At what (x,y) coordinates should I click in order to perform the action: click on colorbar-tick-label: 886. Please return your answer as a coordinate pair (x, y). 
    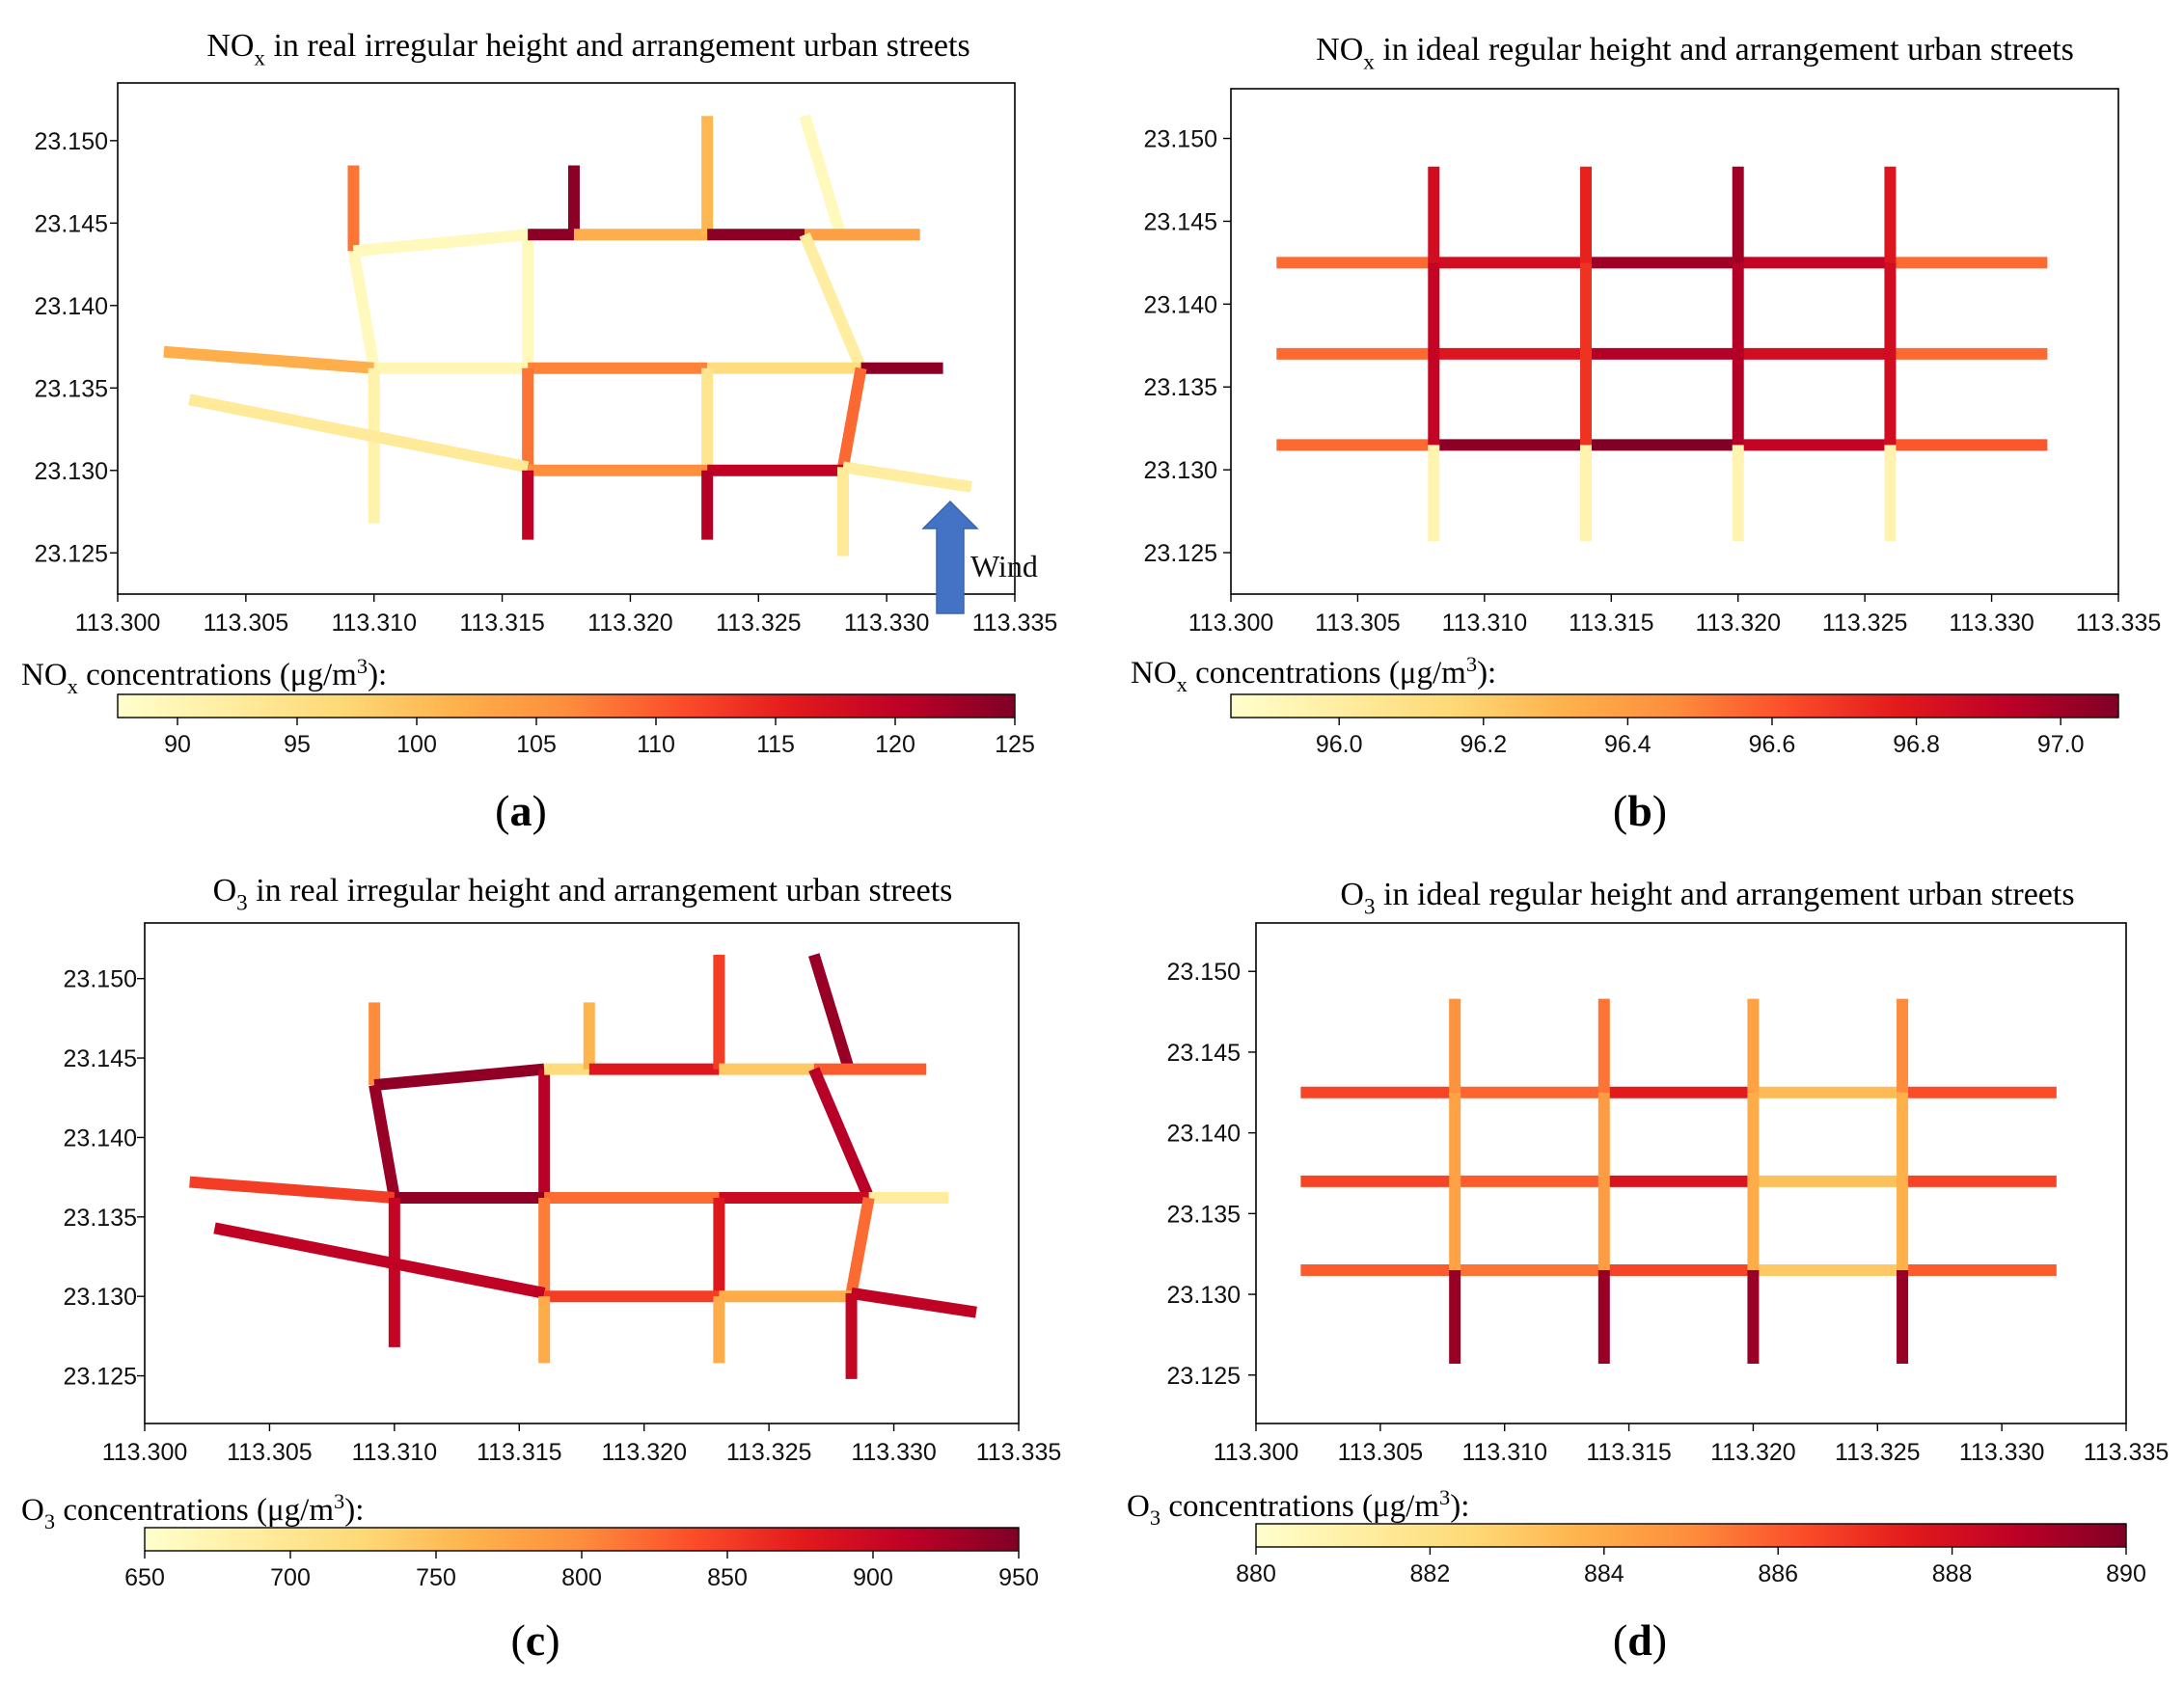
    Looking at the image, I should click on (1778, 1573).